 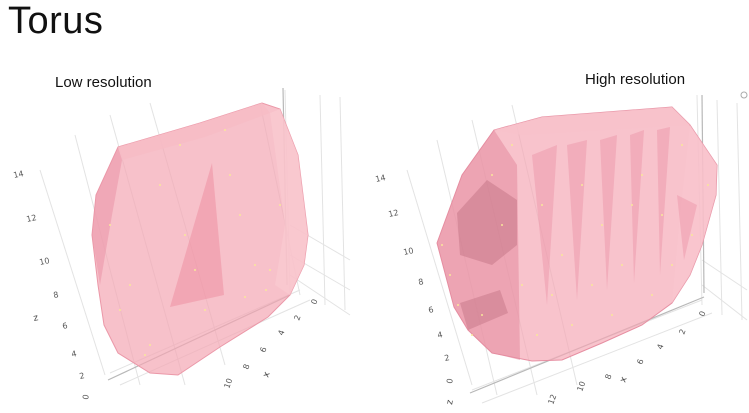 I want to click on hull-left-facet, so click(x=107, y=216).